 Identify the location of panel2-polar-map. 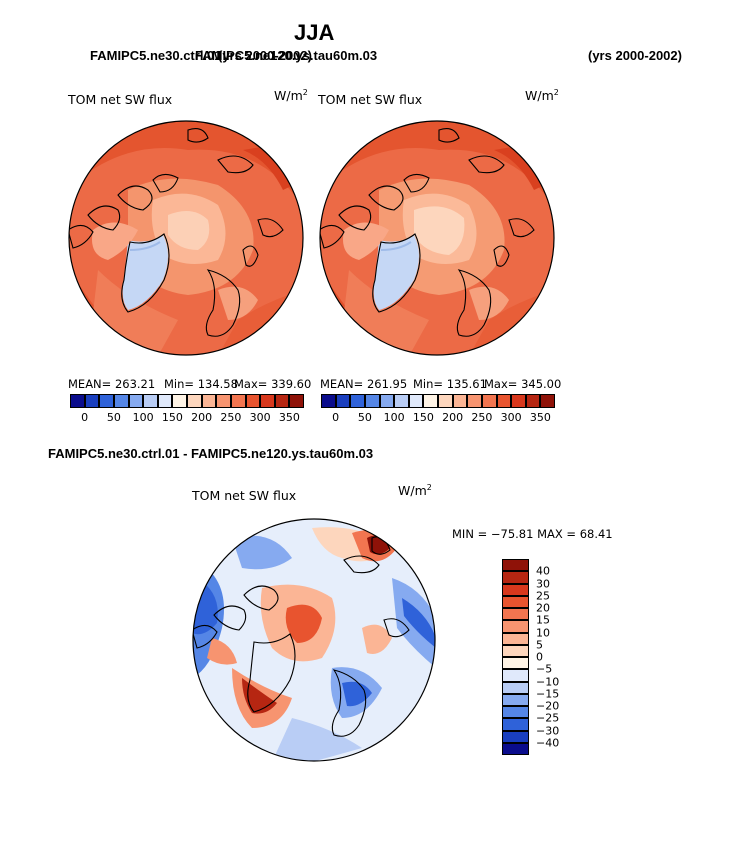
(437, 238).